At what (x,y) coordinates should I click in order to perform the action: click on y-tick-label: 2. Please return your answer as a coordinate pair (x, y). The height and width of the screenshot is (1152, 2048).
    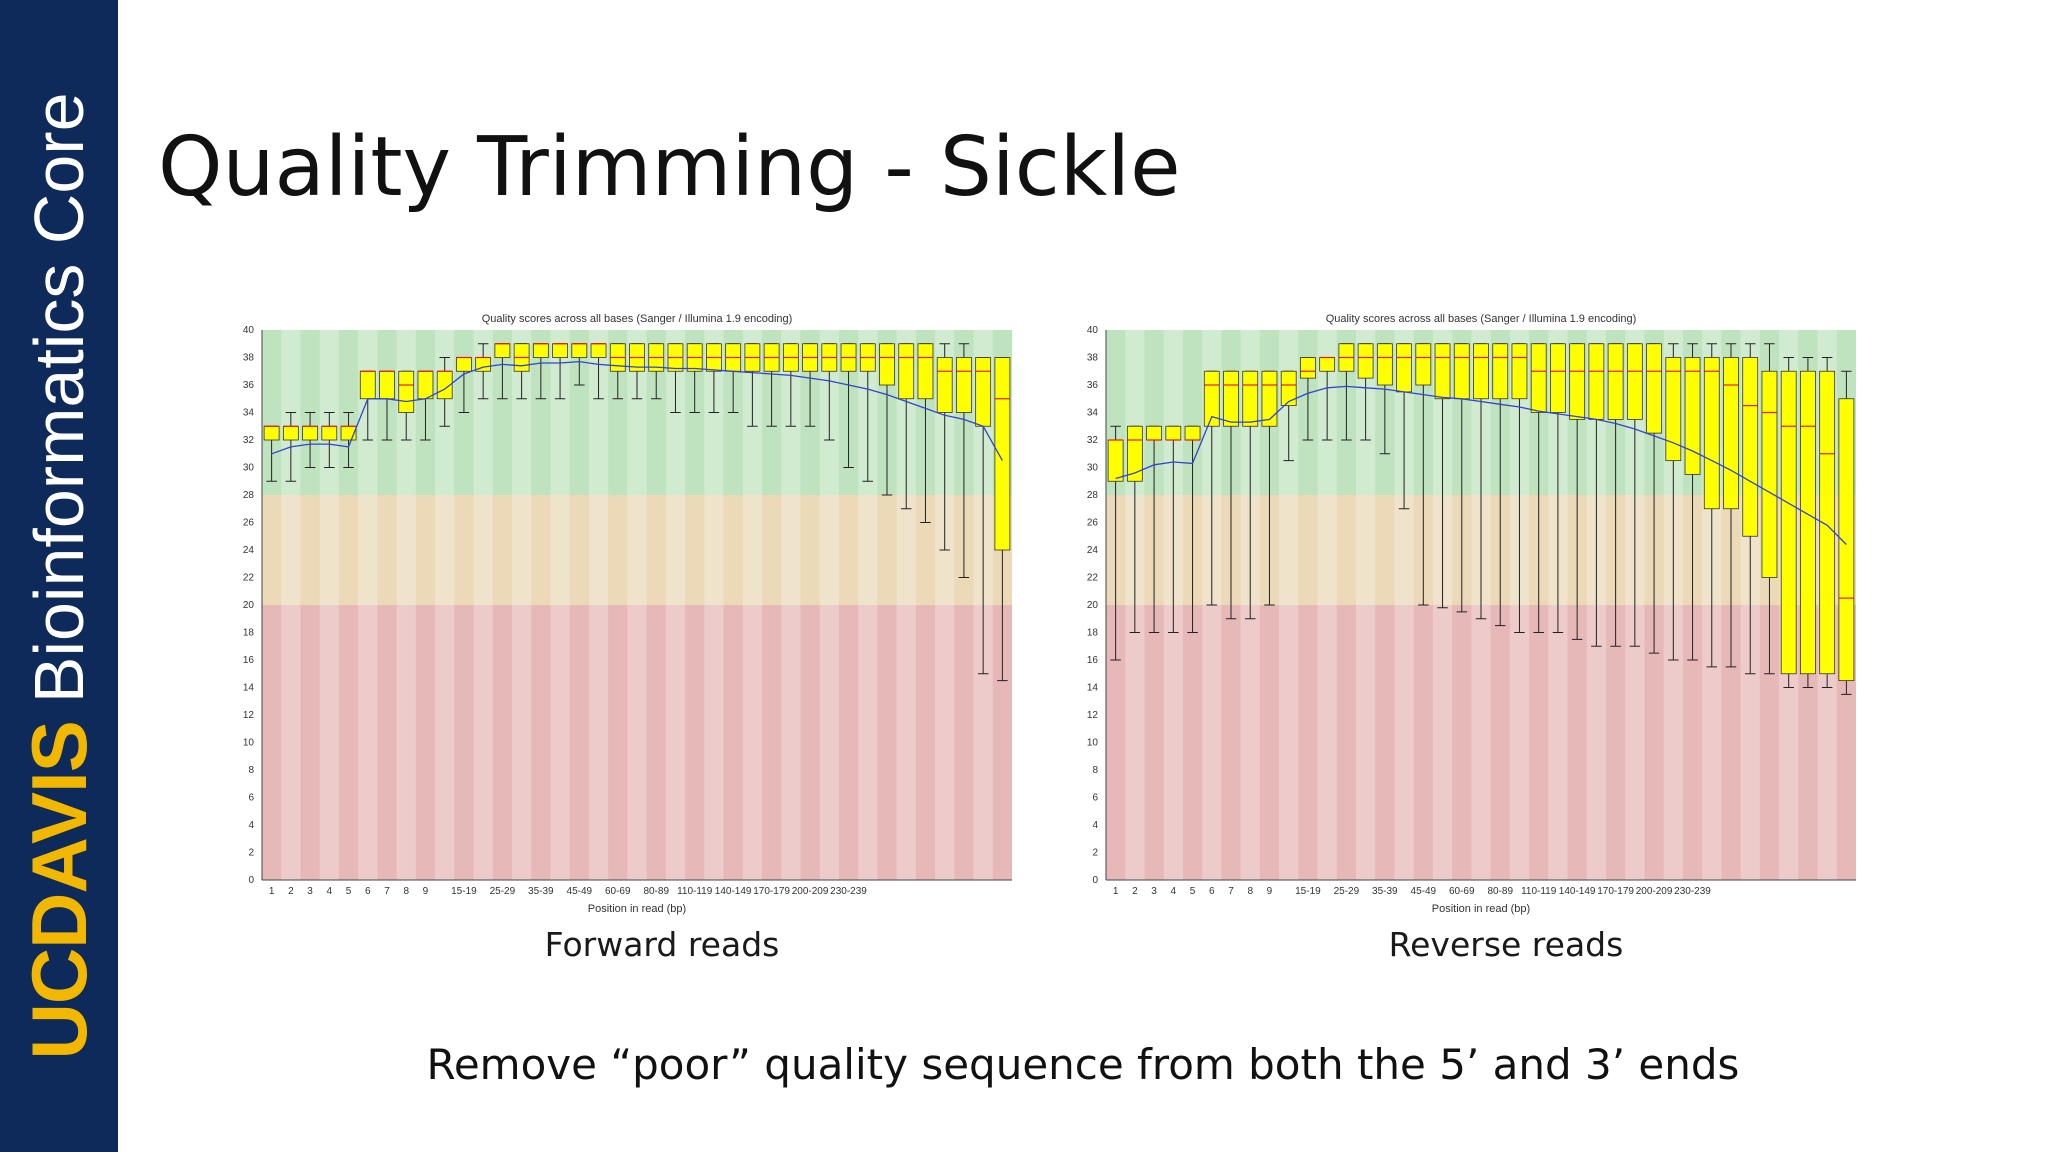
    Looking at the image, I should click on (1095, 853).